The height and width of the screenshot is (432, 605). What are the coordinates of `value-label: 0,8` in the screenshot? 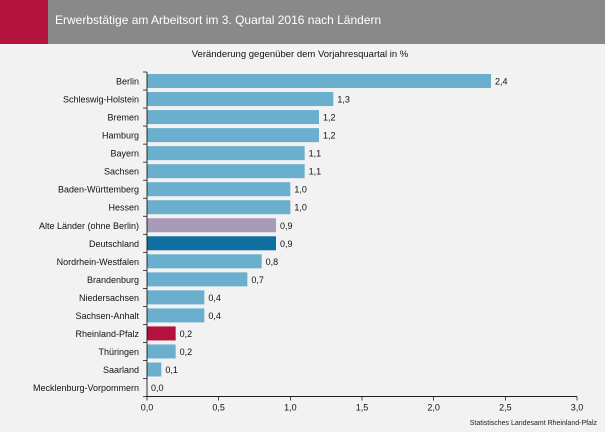 It's located at (272, 262).